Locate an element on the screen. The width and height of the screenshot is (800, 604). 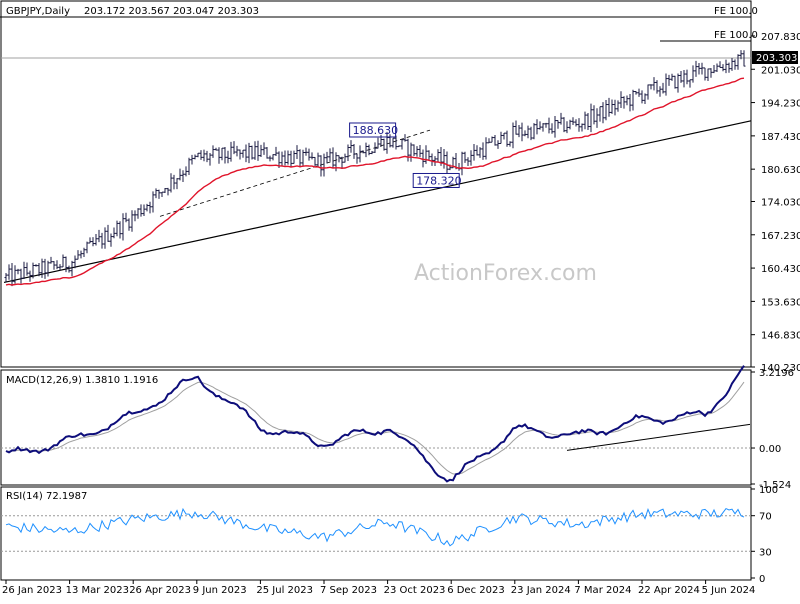
current-price-tag is located at coordinates (775, 57).